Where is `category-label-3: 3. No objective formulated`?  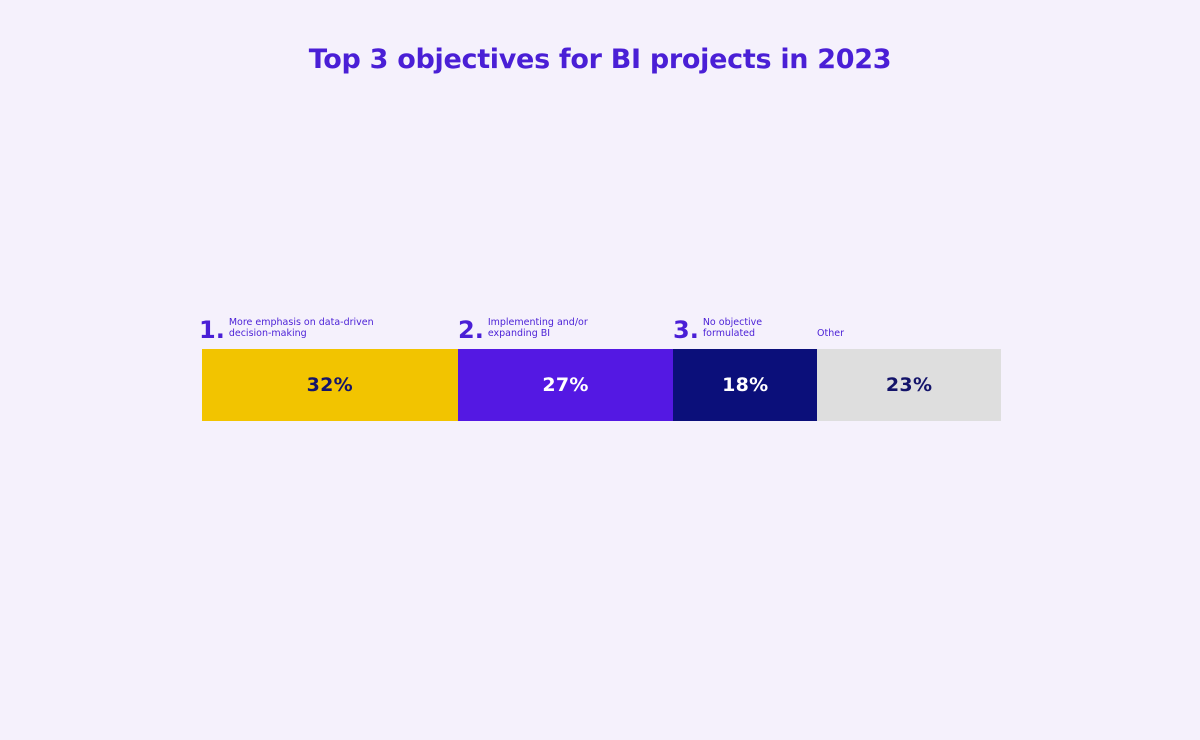 category-label-3: 3. No objective formulated is located at coordinates (717, 324).